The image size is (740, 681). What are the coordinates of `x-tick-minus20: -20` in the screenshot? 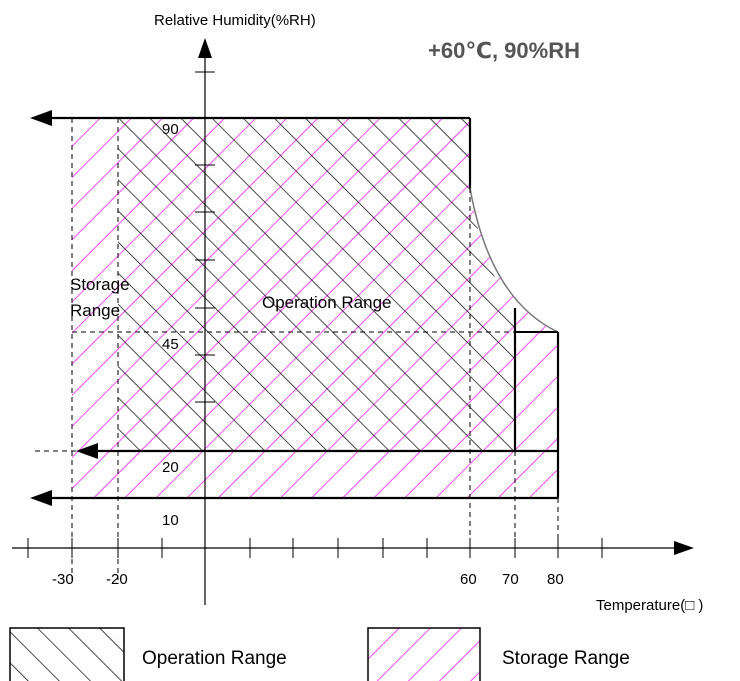 It's located at (117, 579).